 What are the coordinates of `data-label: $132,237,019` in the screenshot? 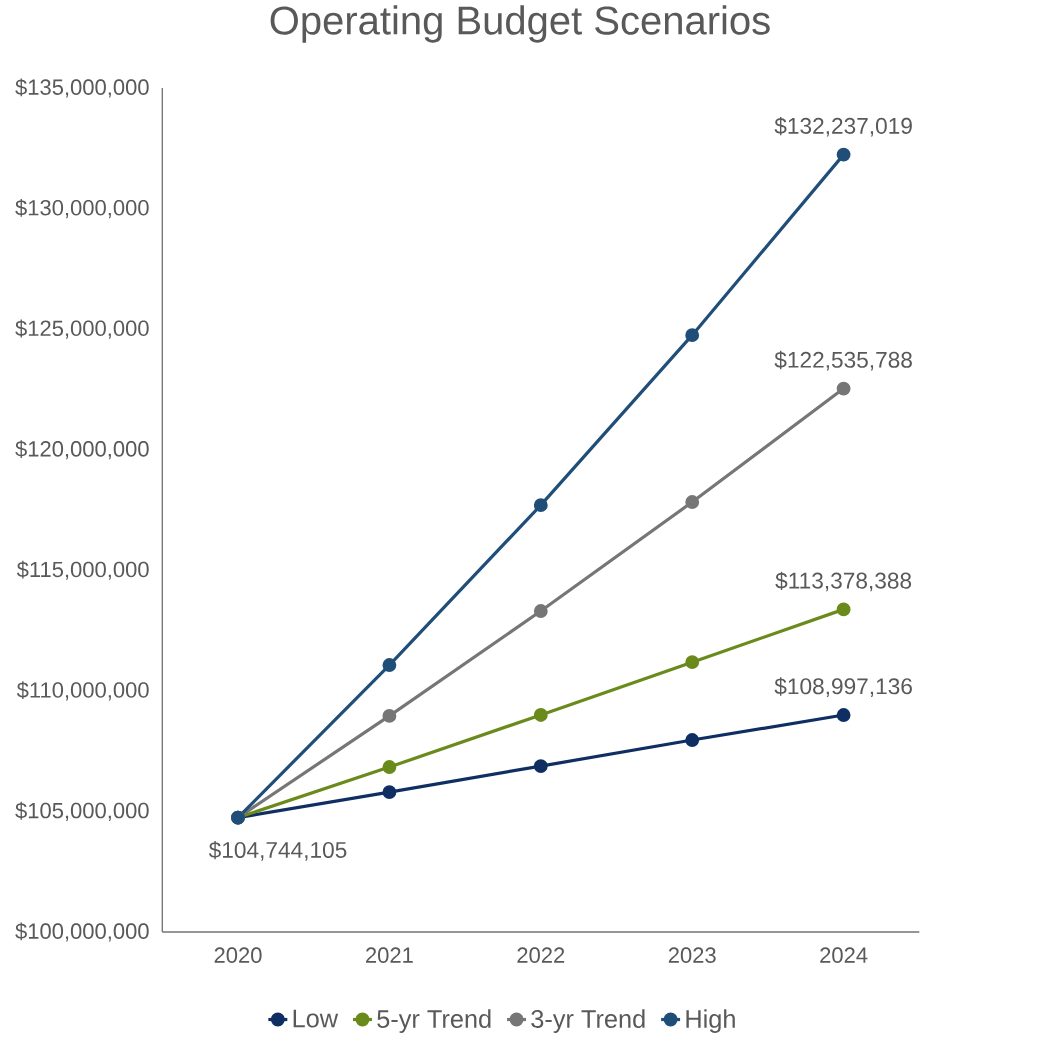 It's located at (843, 126).